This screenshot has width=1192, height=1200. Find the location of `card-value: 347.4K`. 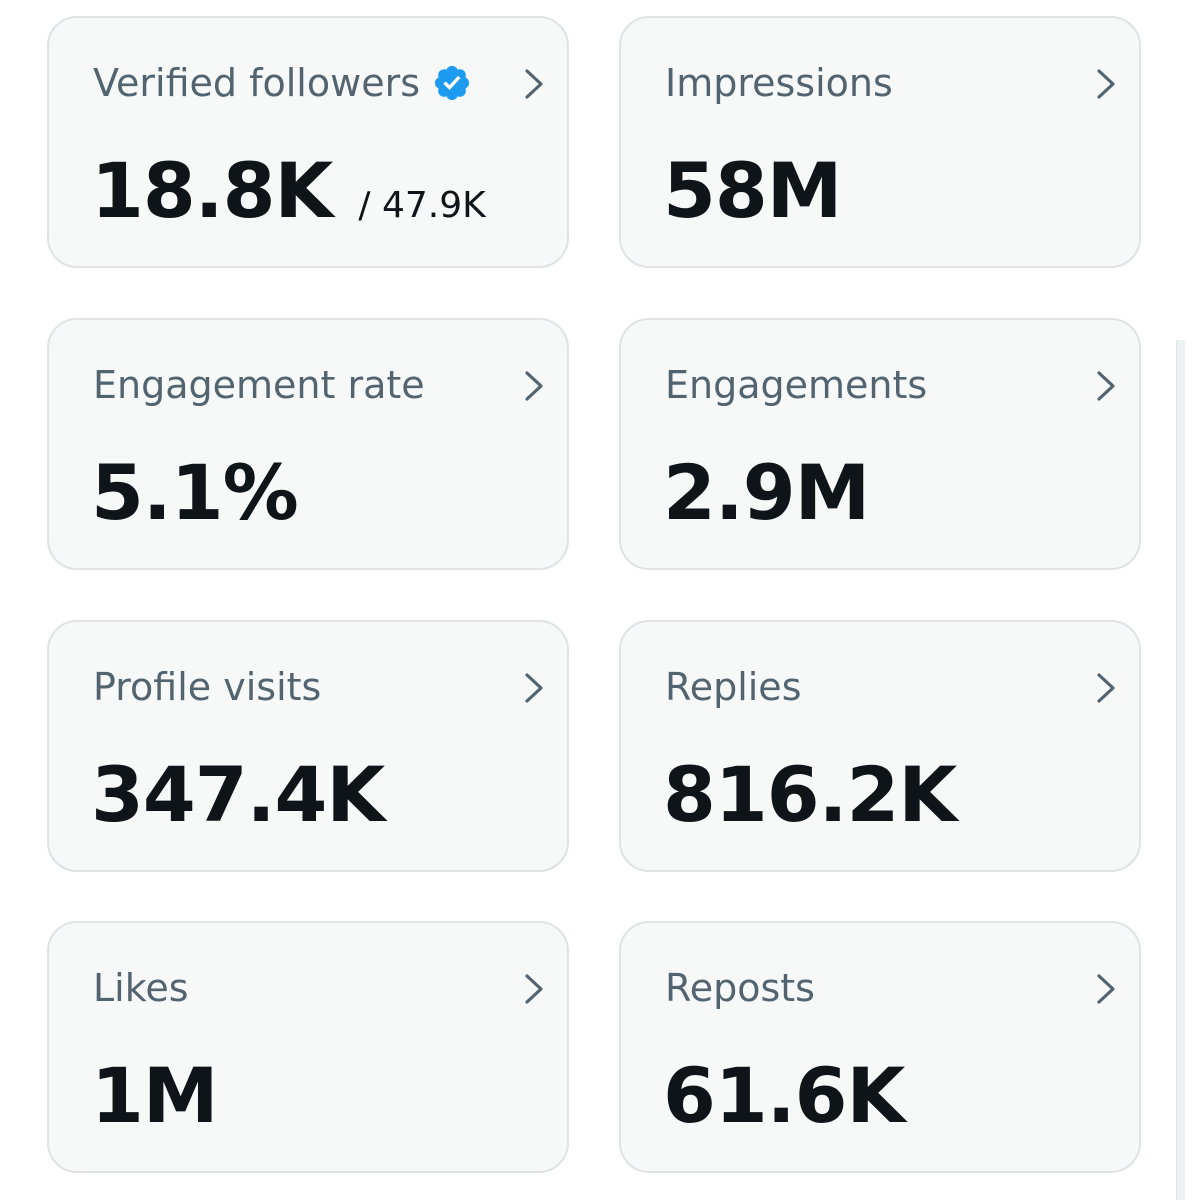

card-value: 347.4K is located at coordinates (238, 794).